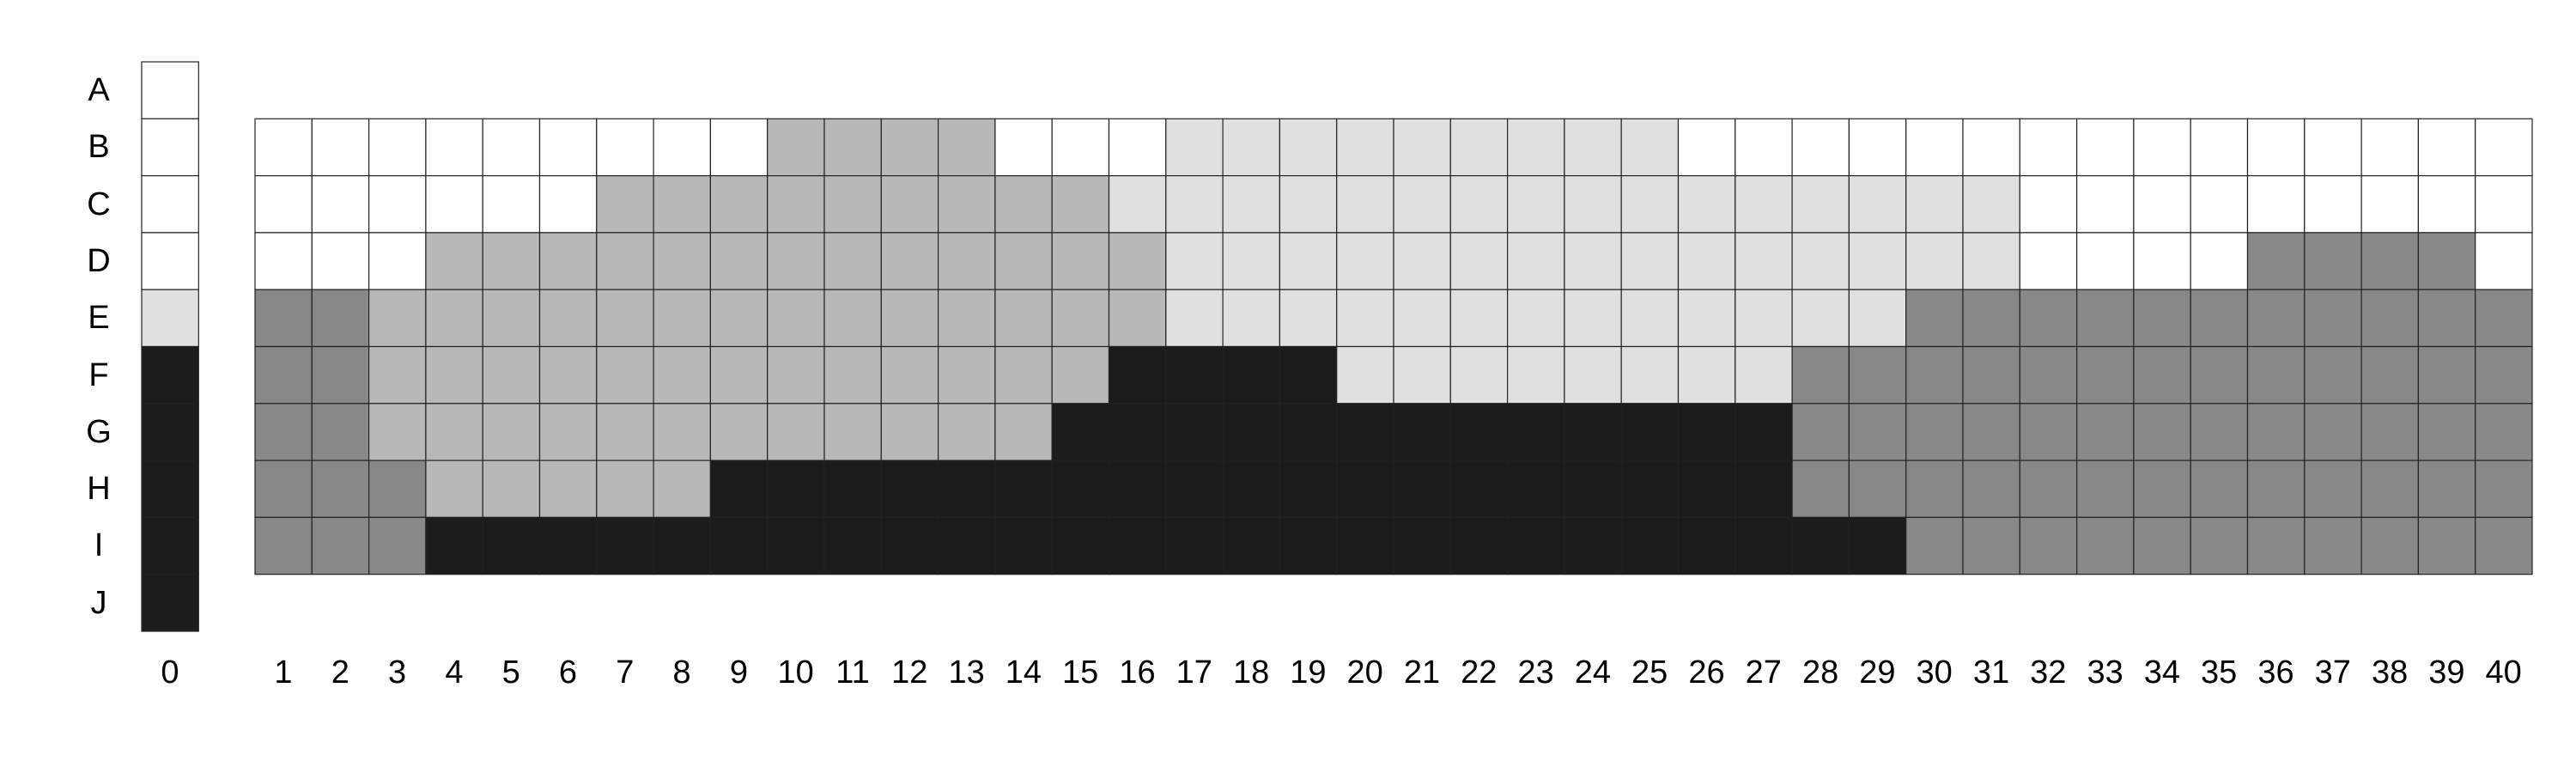 This screenshot has width=2576, height=773. I want to click on col-label-26: 26, so click(1707, 672).